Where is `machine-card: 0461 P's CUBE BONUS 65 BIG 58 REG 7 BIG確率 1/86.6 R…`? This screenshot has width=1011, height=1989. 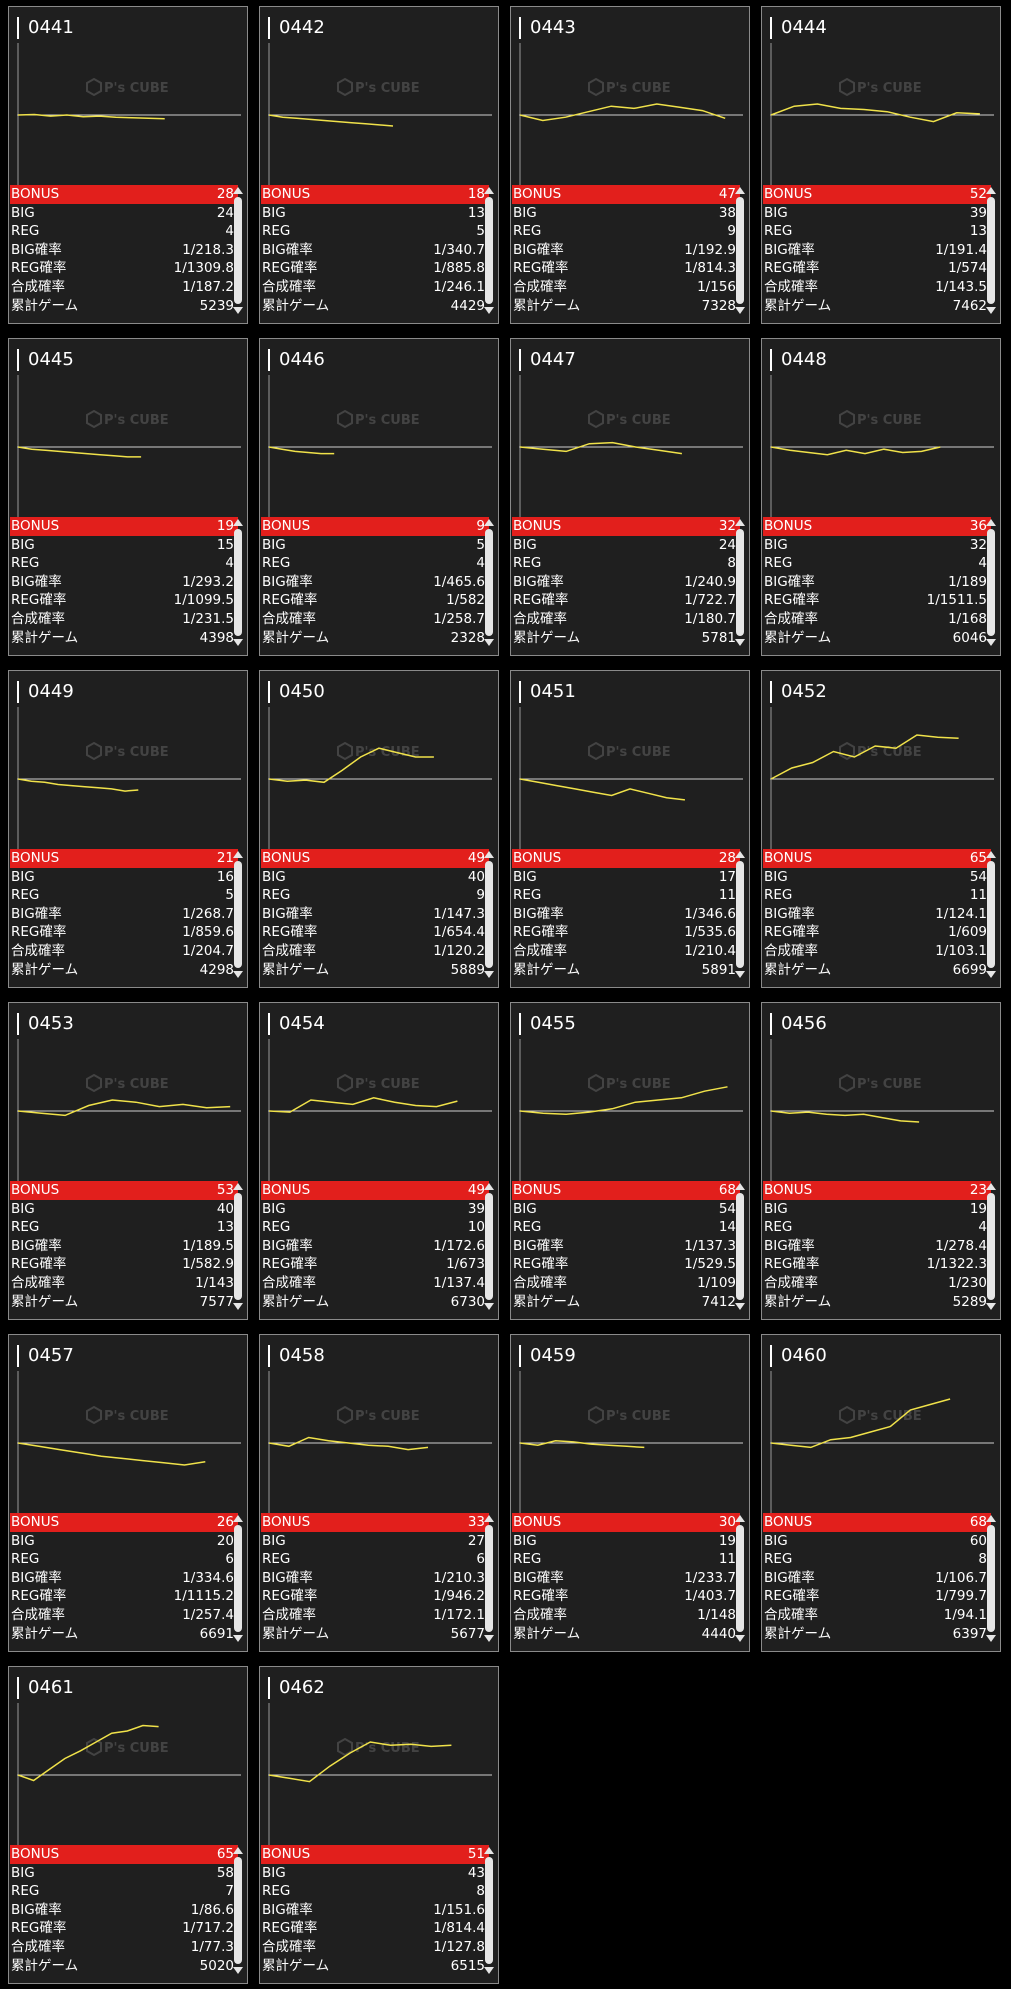
machine-card: 0461 P's CUBE BONUS 65 BIG 58 REG 7 BIG確率 1/86.6 R… is located at coordinates (128, 1825).